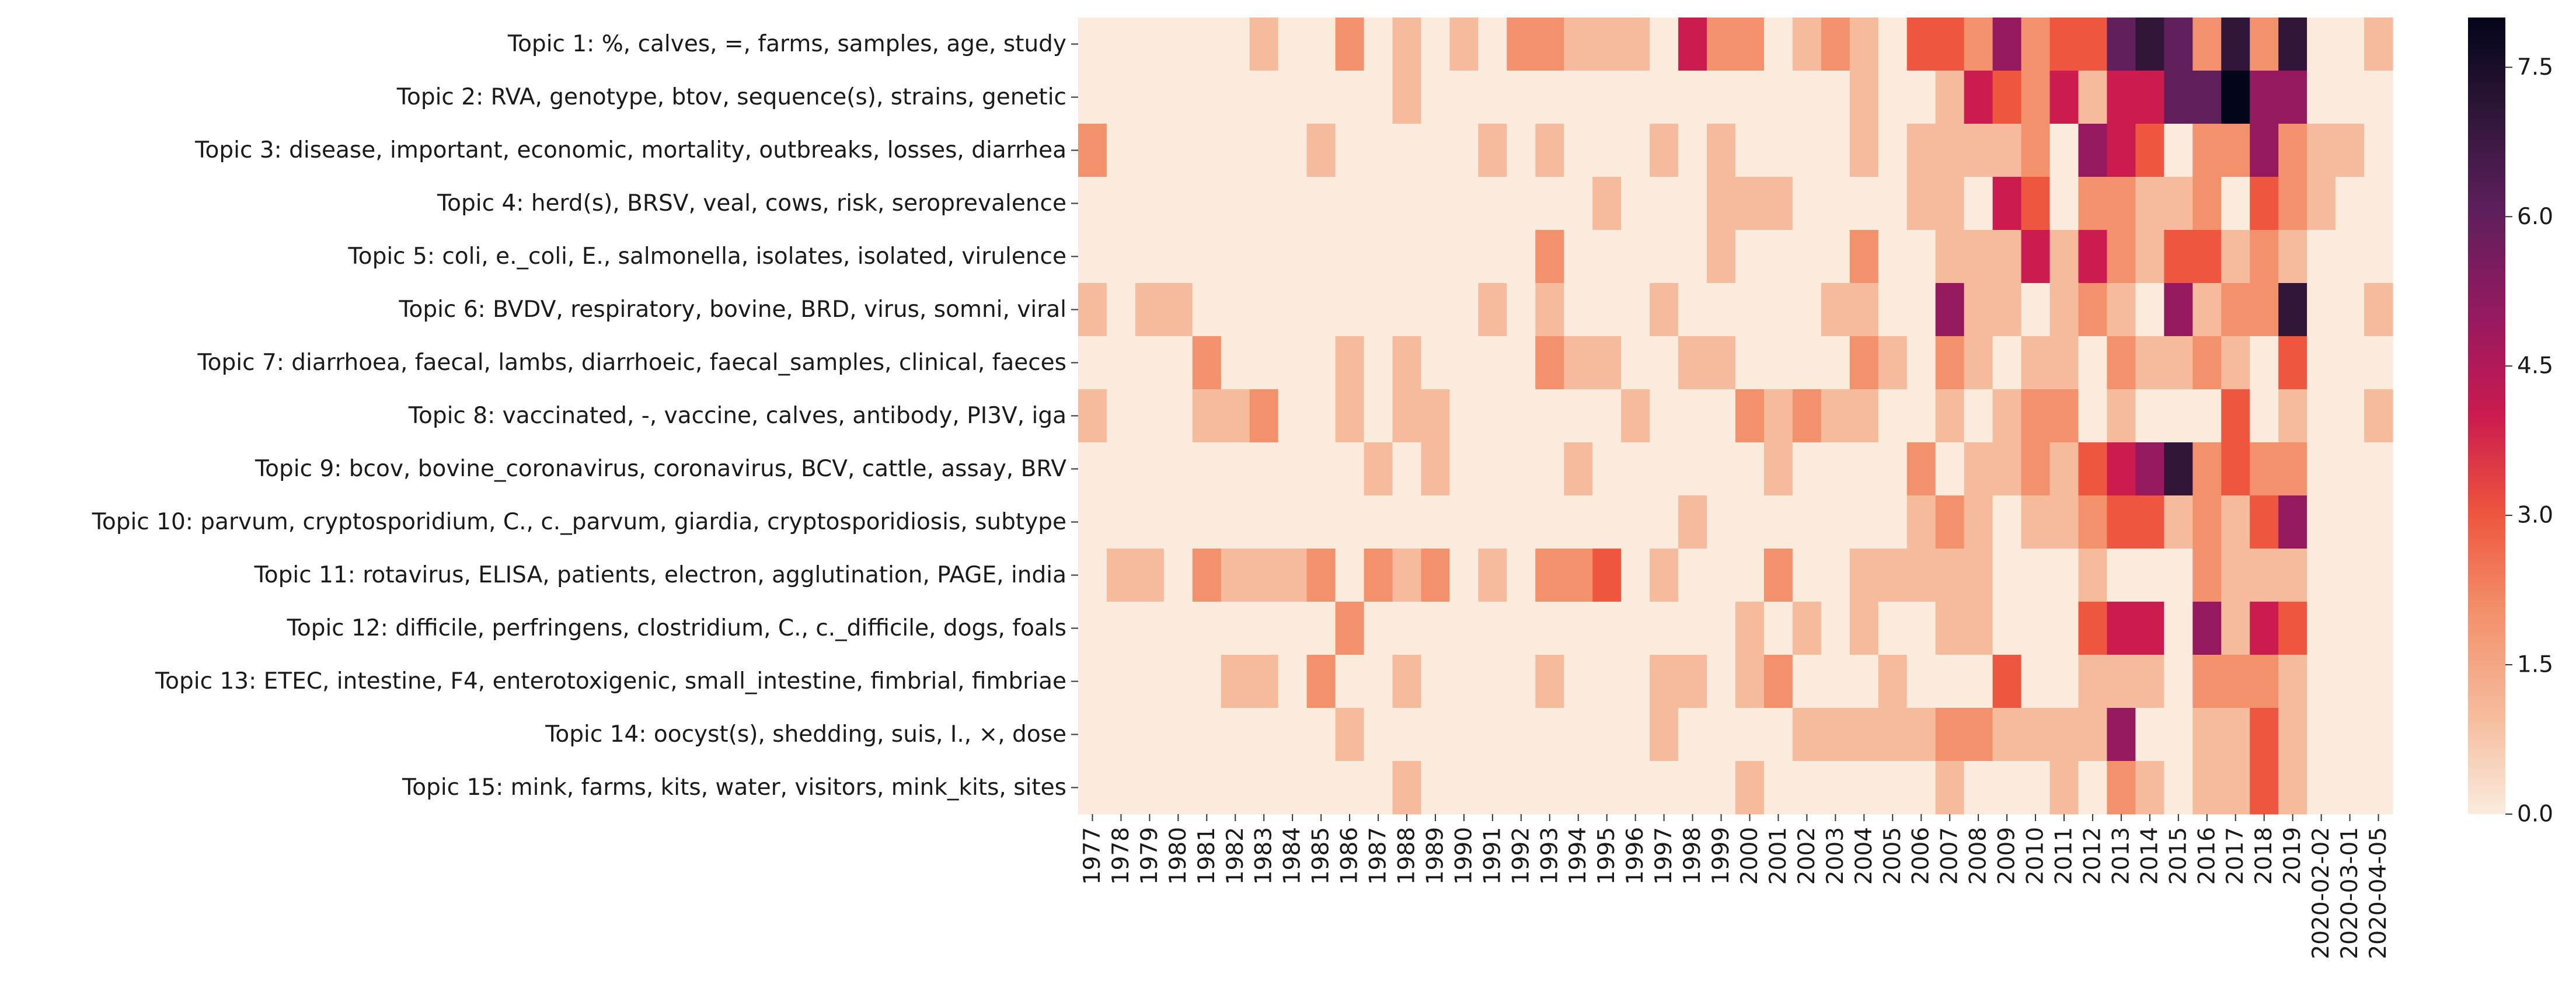  What do you see at coordinates (1150, 856) in the screenshot?
I see `x-tick-label: 1979` at bounding box center [1150, 856].